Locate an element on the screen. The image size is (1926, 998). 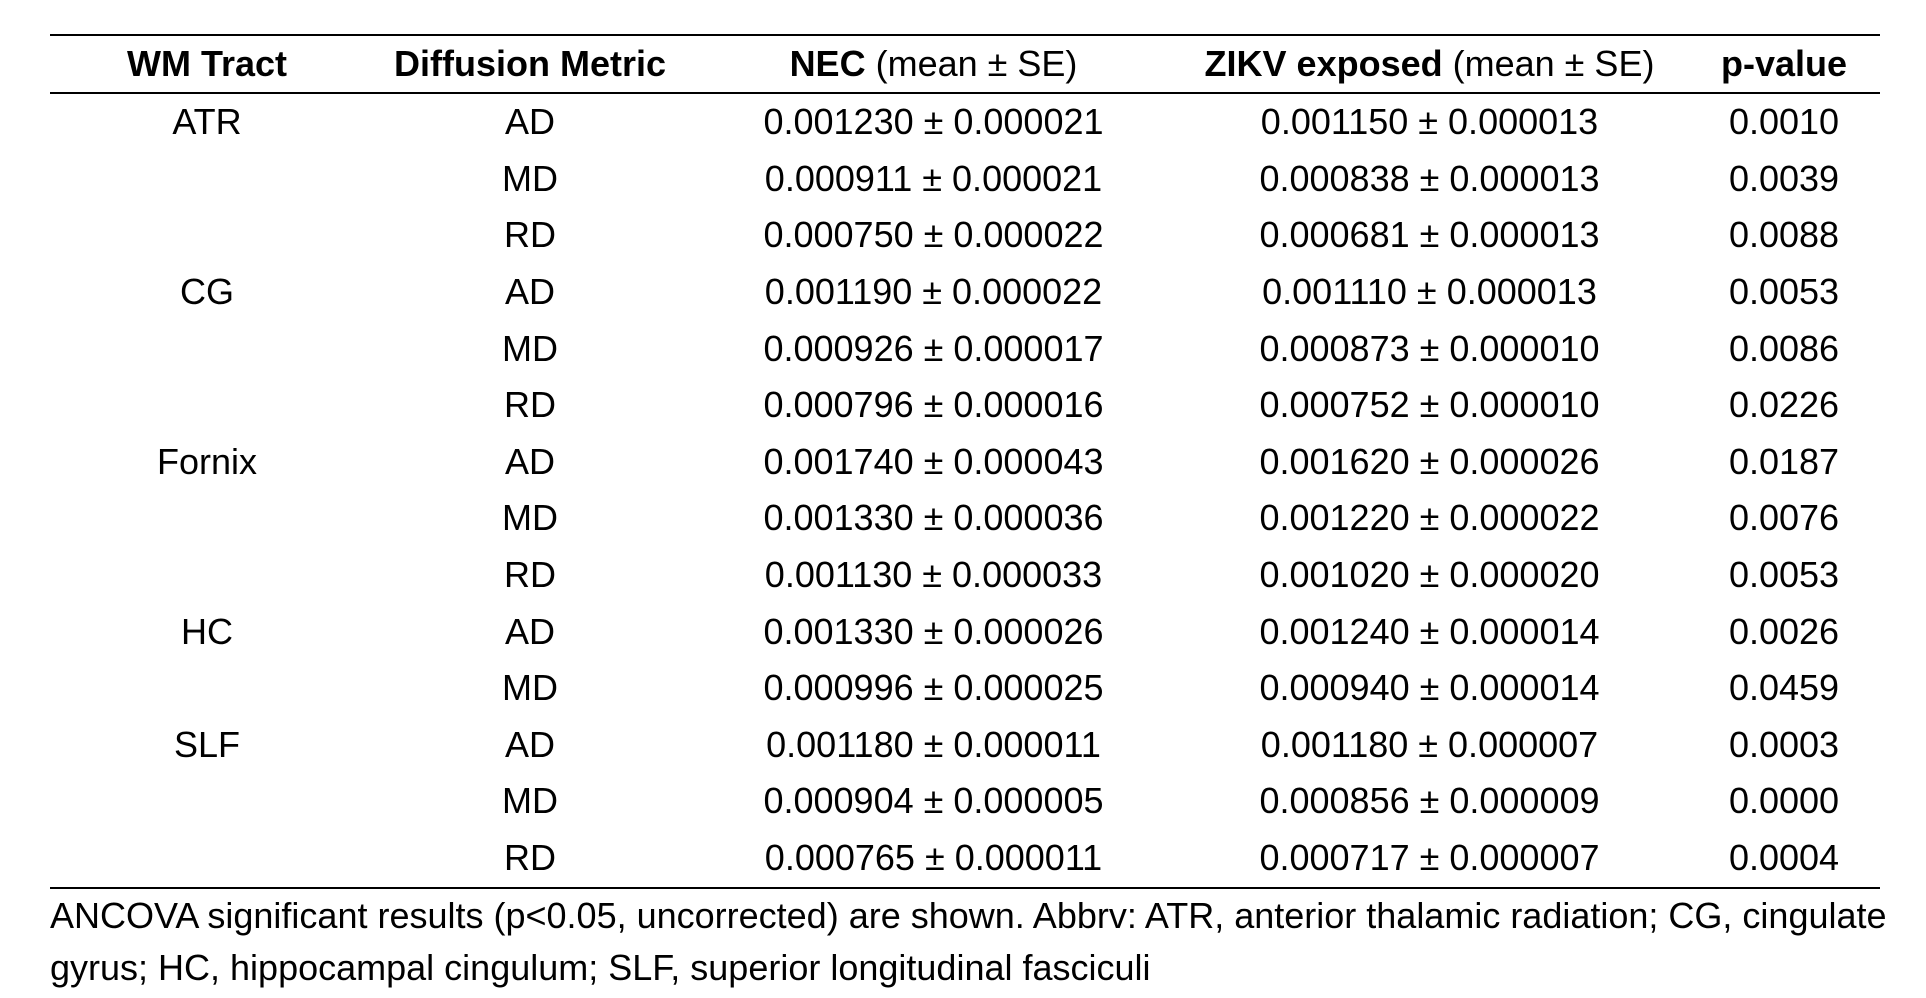
cell-p-value: 0.0026 is located at coordinates (1784, 631).